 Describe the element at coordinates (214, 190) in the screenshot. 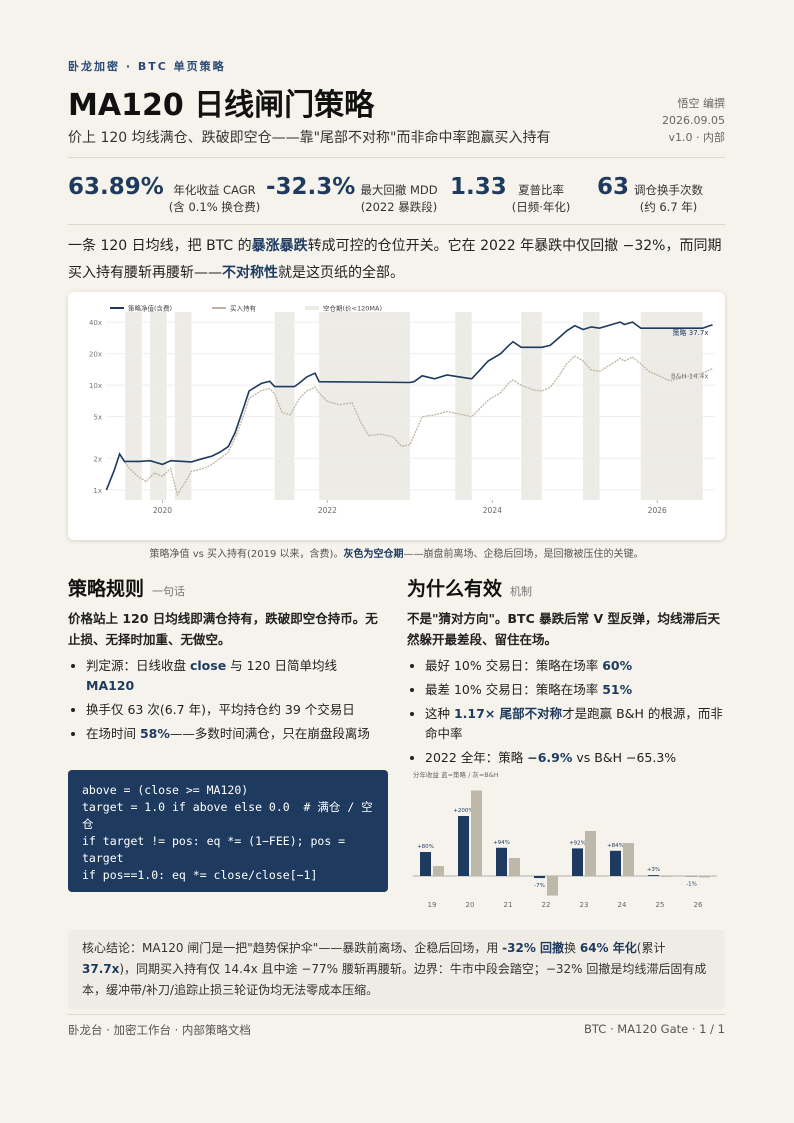

I see `kpi-label-text: 年化收益 CAGR` at that location.